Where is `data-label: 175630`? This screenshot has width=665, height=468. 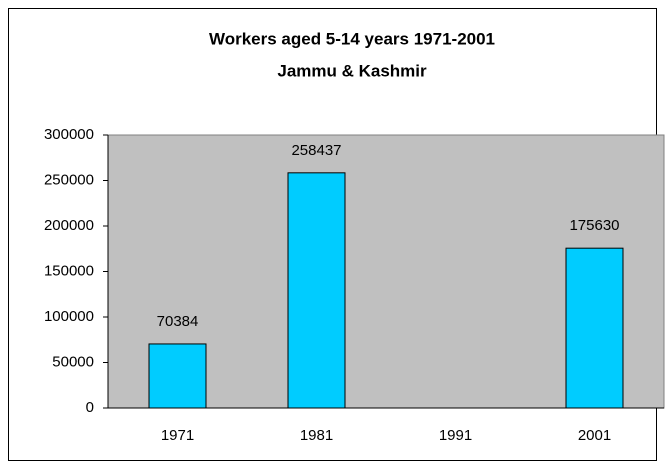
data-label: 175630 is located at coordinates (594, 225).